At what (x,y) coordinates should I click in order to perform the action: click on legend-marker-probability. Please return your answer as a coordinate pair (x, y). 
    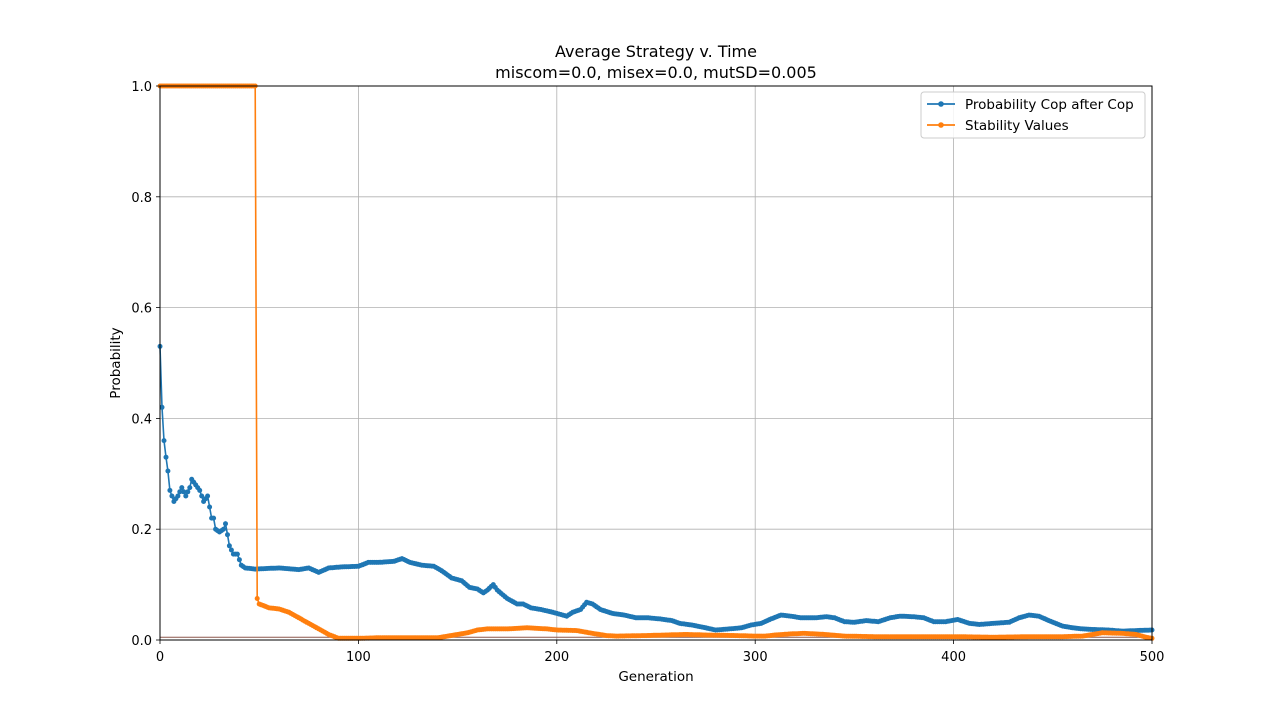
    Looking at the image, I should click on (941, 104).